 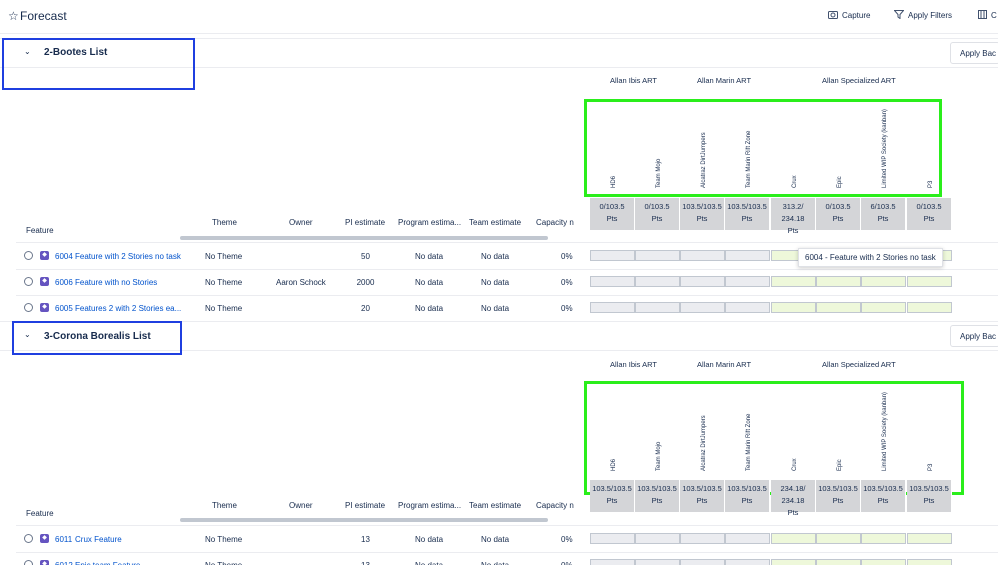 I want to click on star-icon: ☆, so click(x=13, y=16).